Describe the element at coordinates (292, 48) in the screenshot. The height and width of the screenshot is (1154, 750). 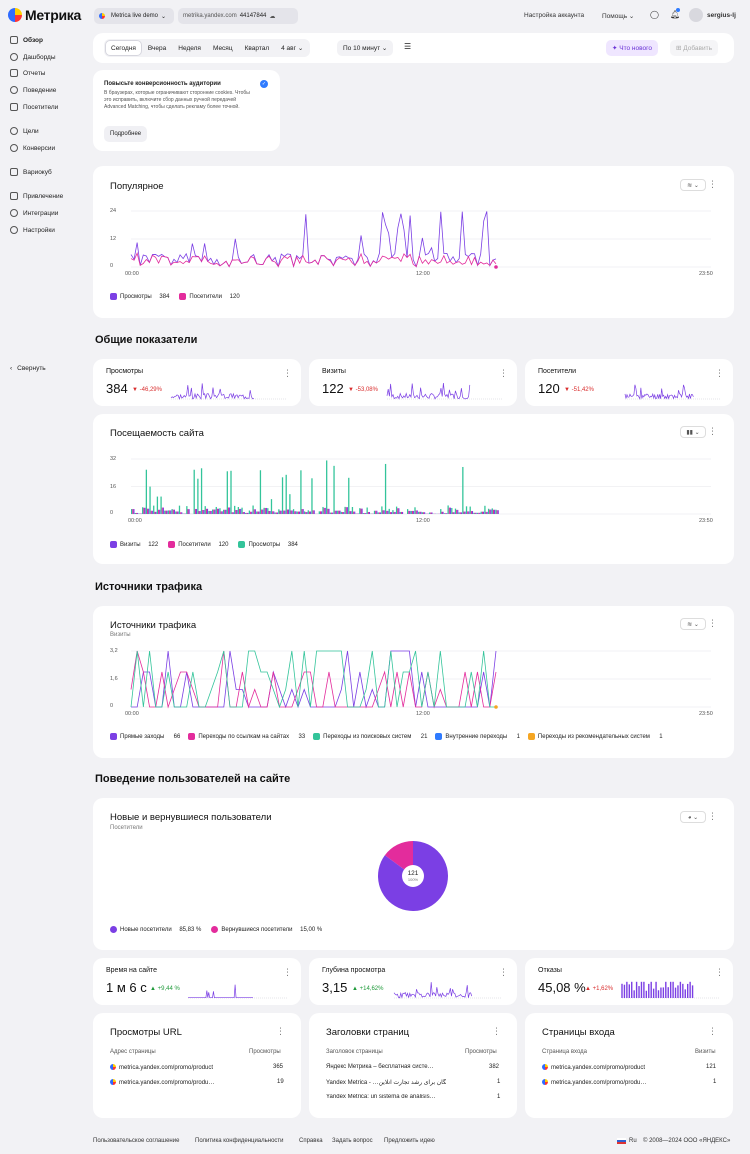
I see `date-picker: 4 авг ⌄` at that location.